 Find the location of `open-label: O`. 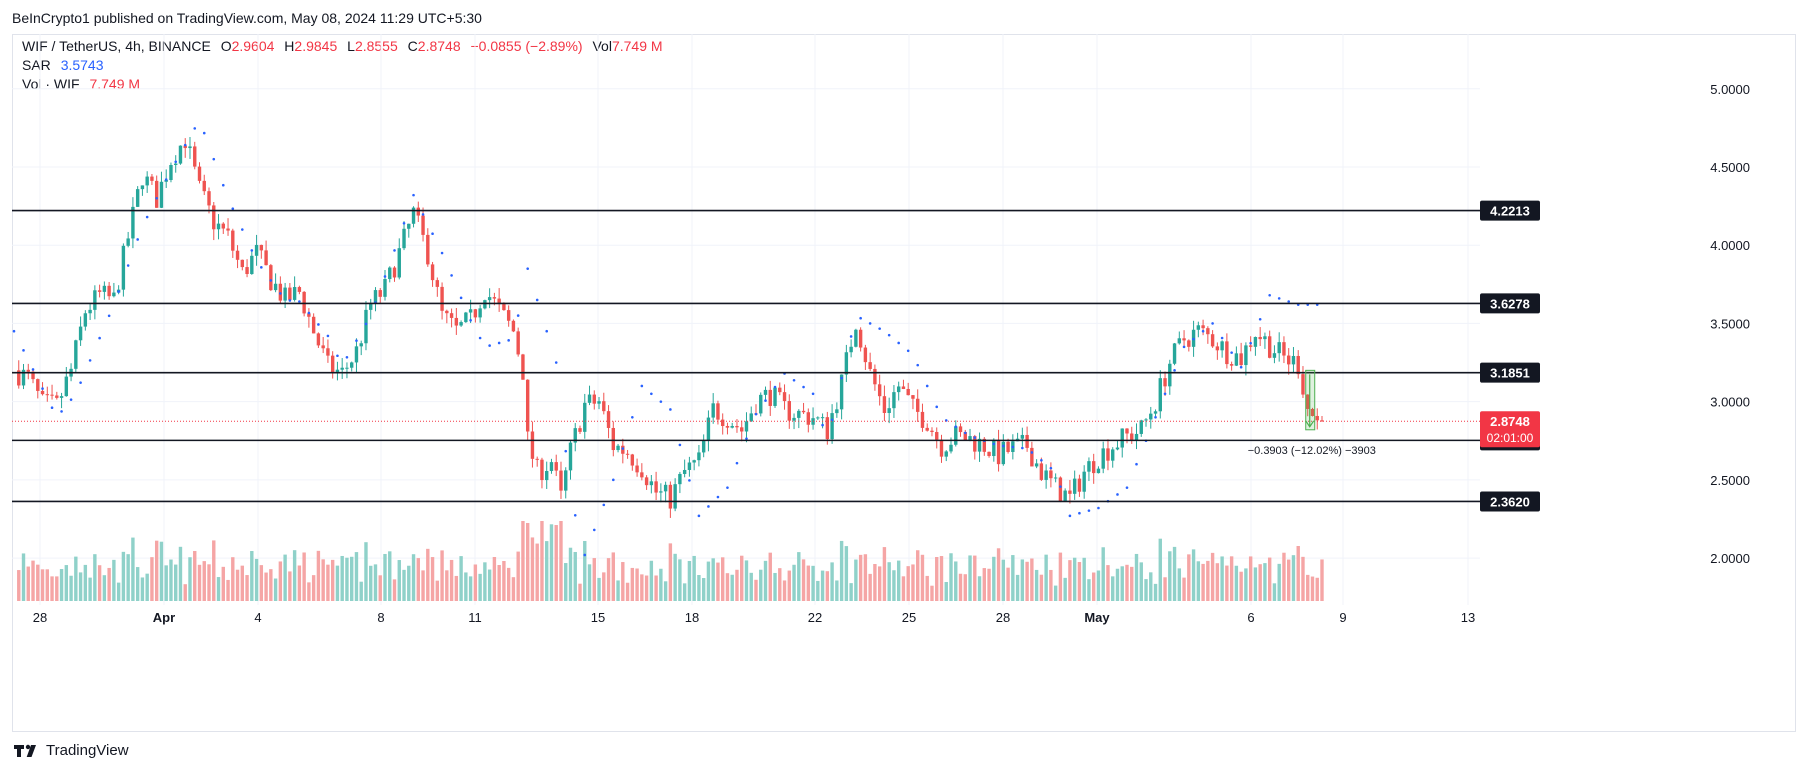

open-label: O is located at coordinates (226, 46).